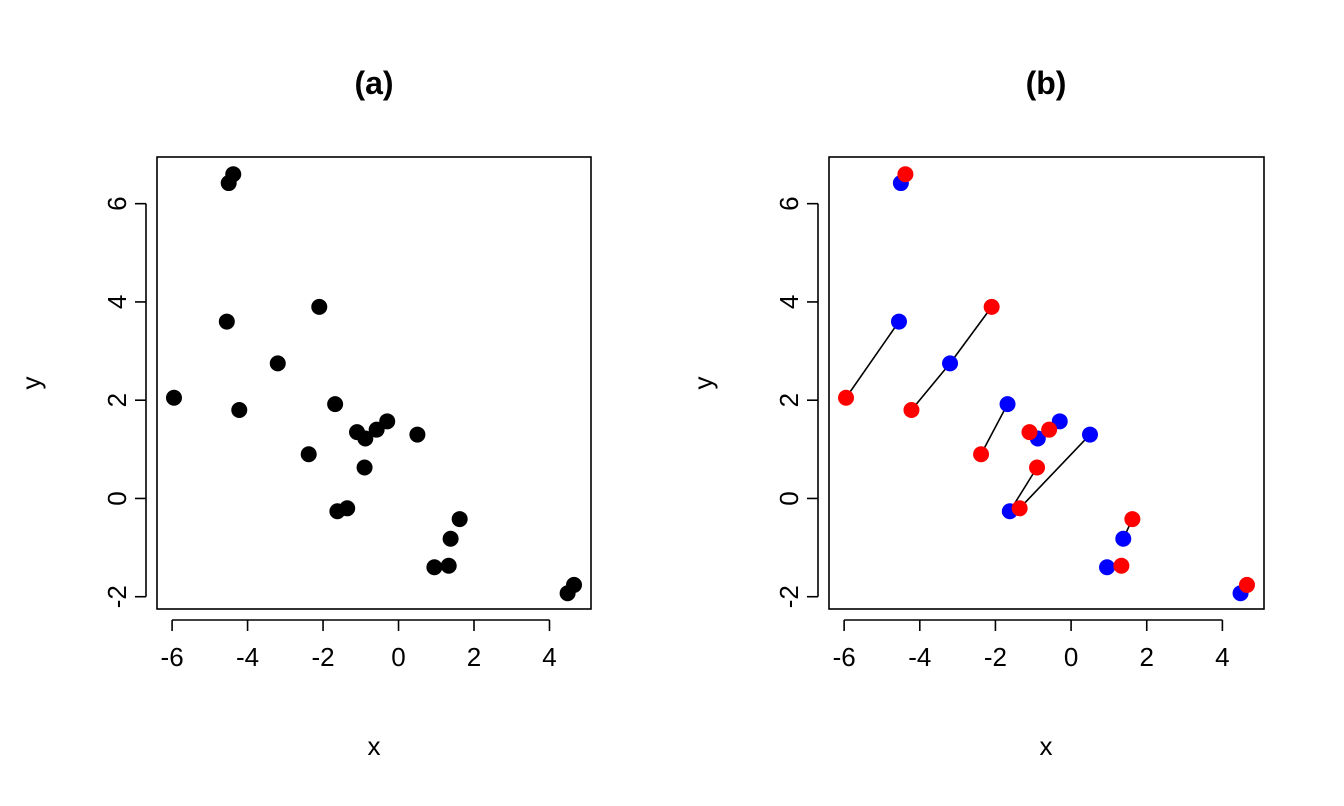  Describe the element at coordinates (1046, 83) in the screenshot. I see `panel-b-title: (b)` at that location.